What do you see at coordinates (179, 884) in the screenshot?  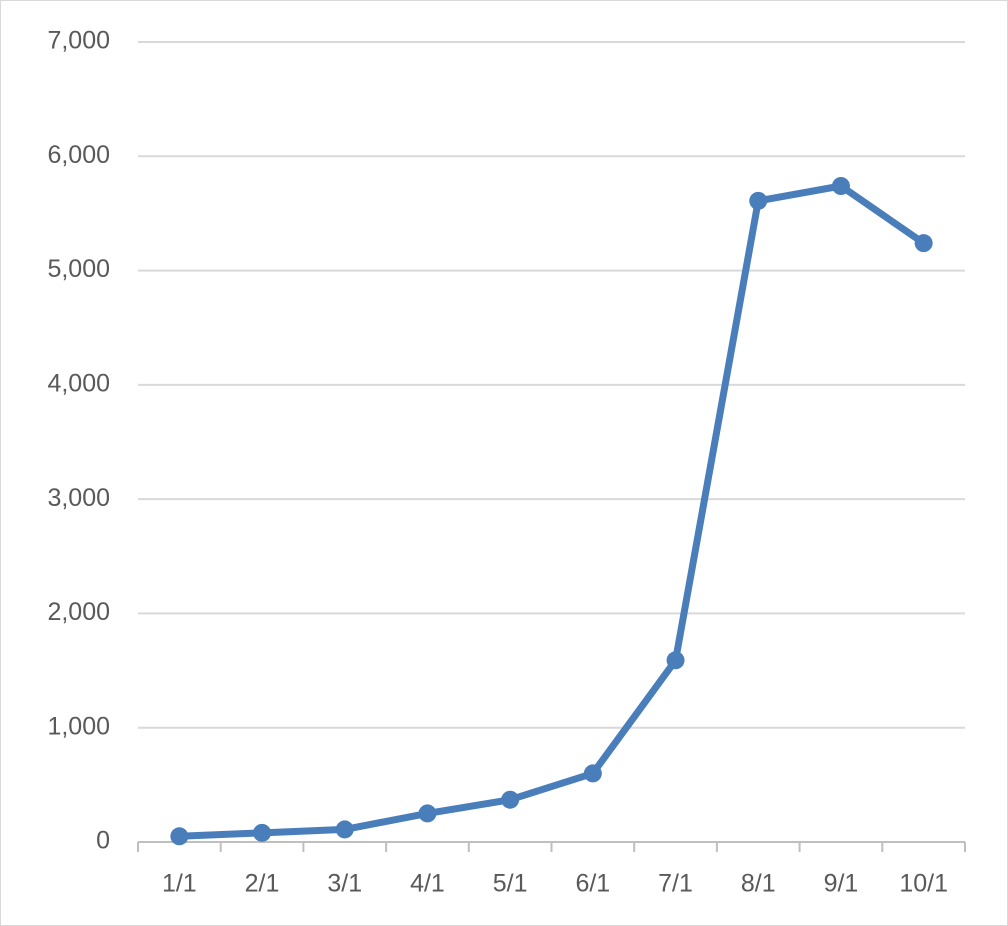 I see `x-tick-label: 1/1` at bounding box center [179, 884].